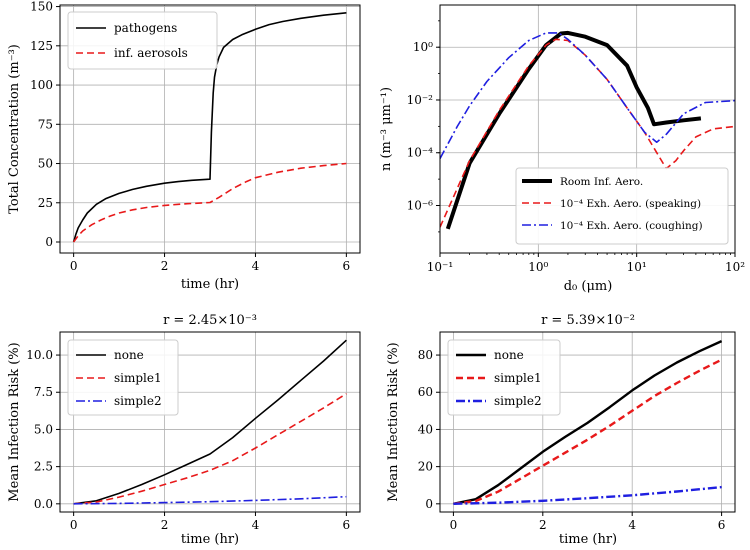  Describe the element at coordinates (386, 129) in the screenshot. I see `y-axis-label: n (m⁻³ μm⁻¹)` at that location.